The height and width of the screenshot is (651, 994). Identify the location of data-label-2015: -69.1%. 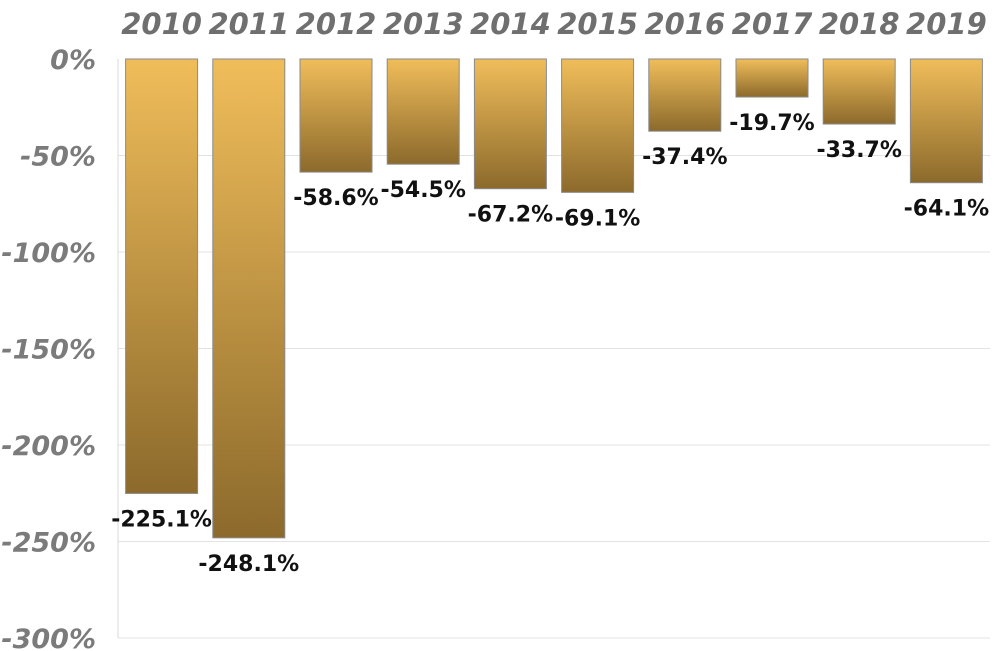
(597, 218).